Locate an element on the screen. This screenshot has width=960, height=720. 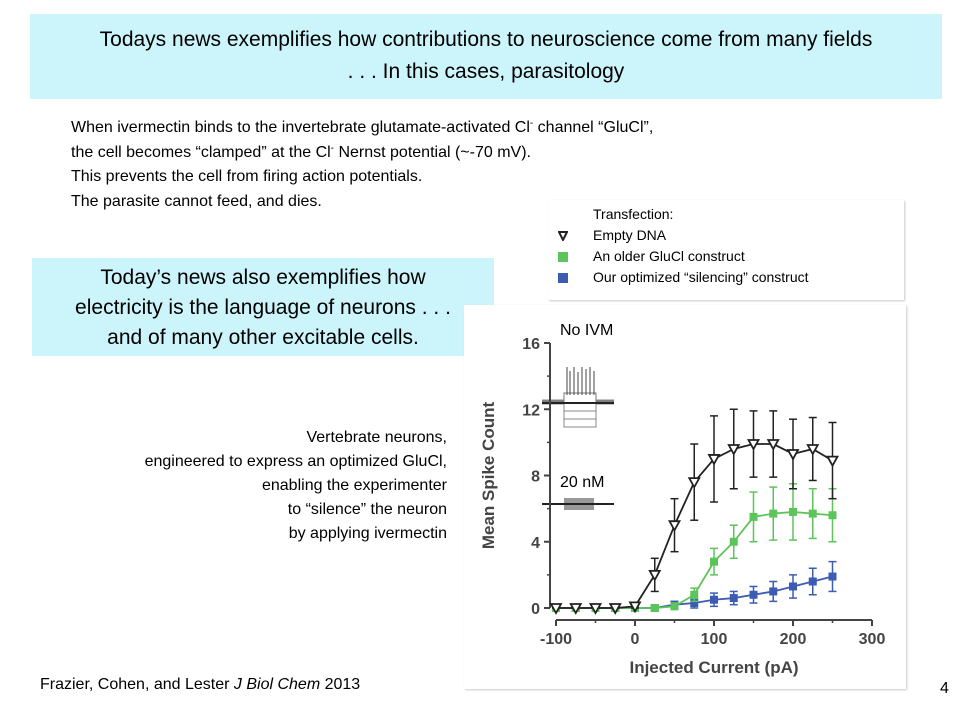
y-axis-label: Mean Spike Count is located at coordinates (488, 475).